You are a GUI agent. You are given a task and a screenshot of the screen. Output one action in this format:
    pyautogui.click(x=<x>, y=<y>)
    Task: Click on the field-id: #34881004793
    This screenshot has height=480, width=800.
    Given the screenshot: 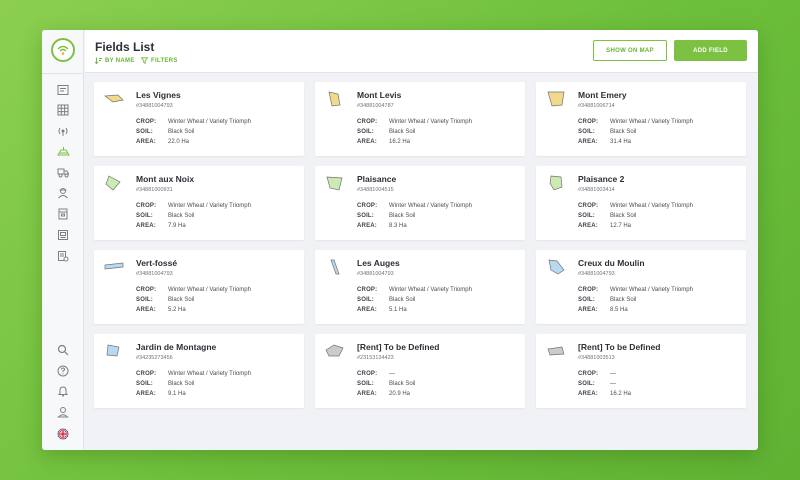 What is the action you would take?
    pyautogui.click(x=154, y=274)
    